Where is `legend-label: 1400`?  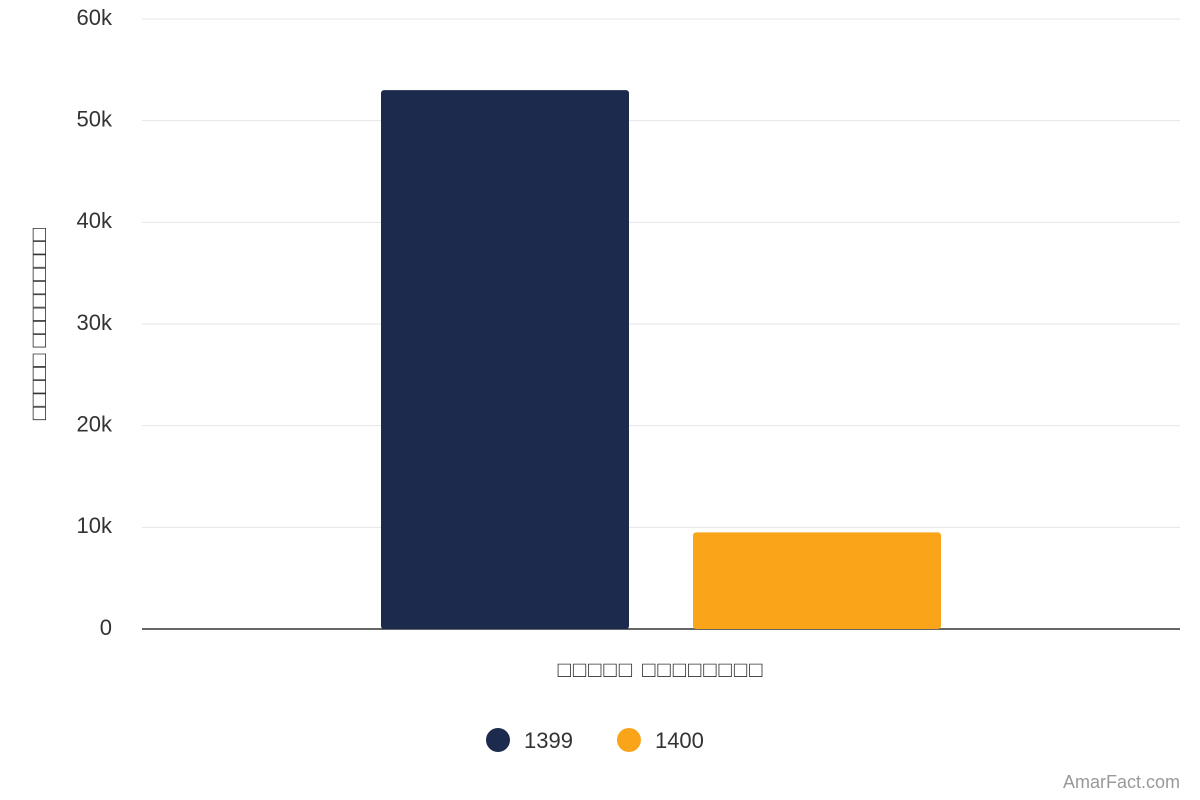
legend-label: 1400 is located at coordinates (679, 740).